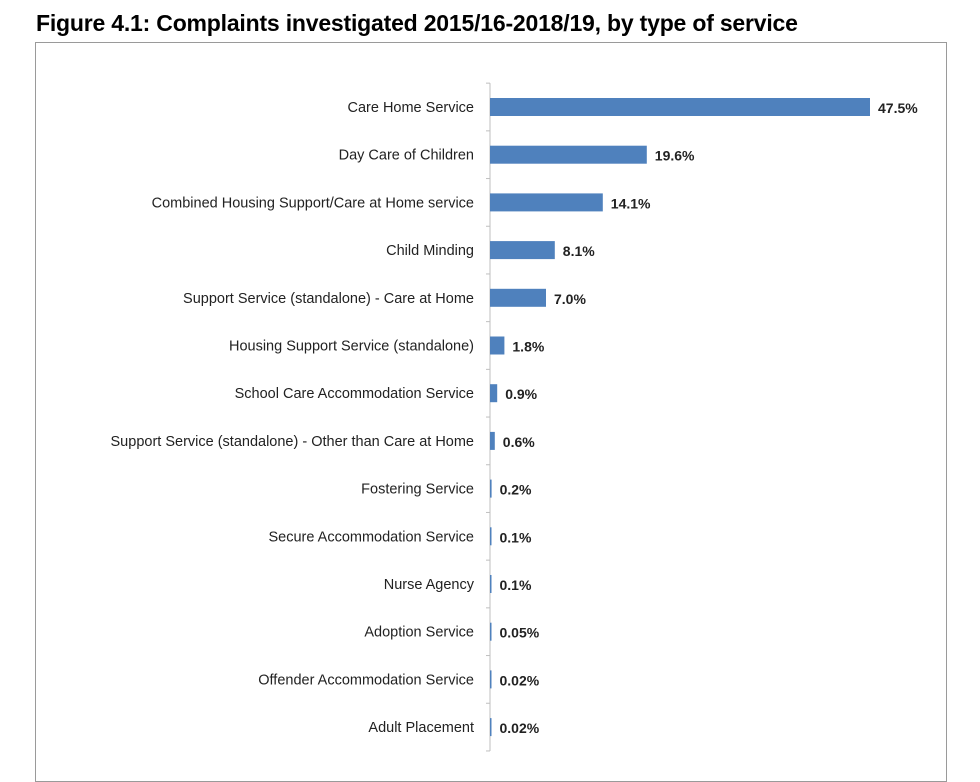 The height and width of the screenshot is (782, 980). Describe the element at coordinates (675, 156) in the screenshot. I see `data-label: 19.6%` at that location.